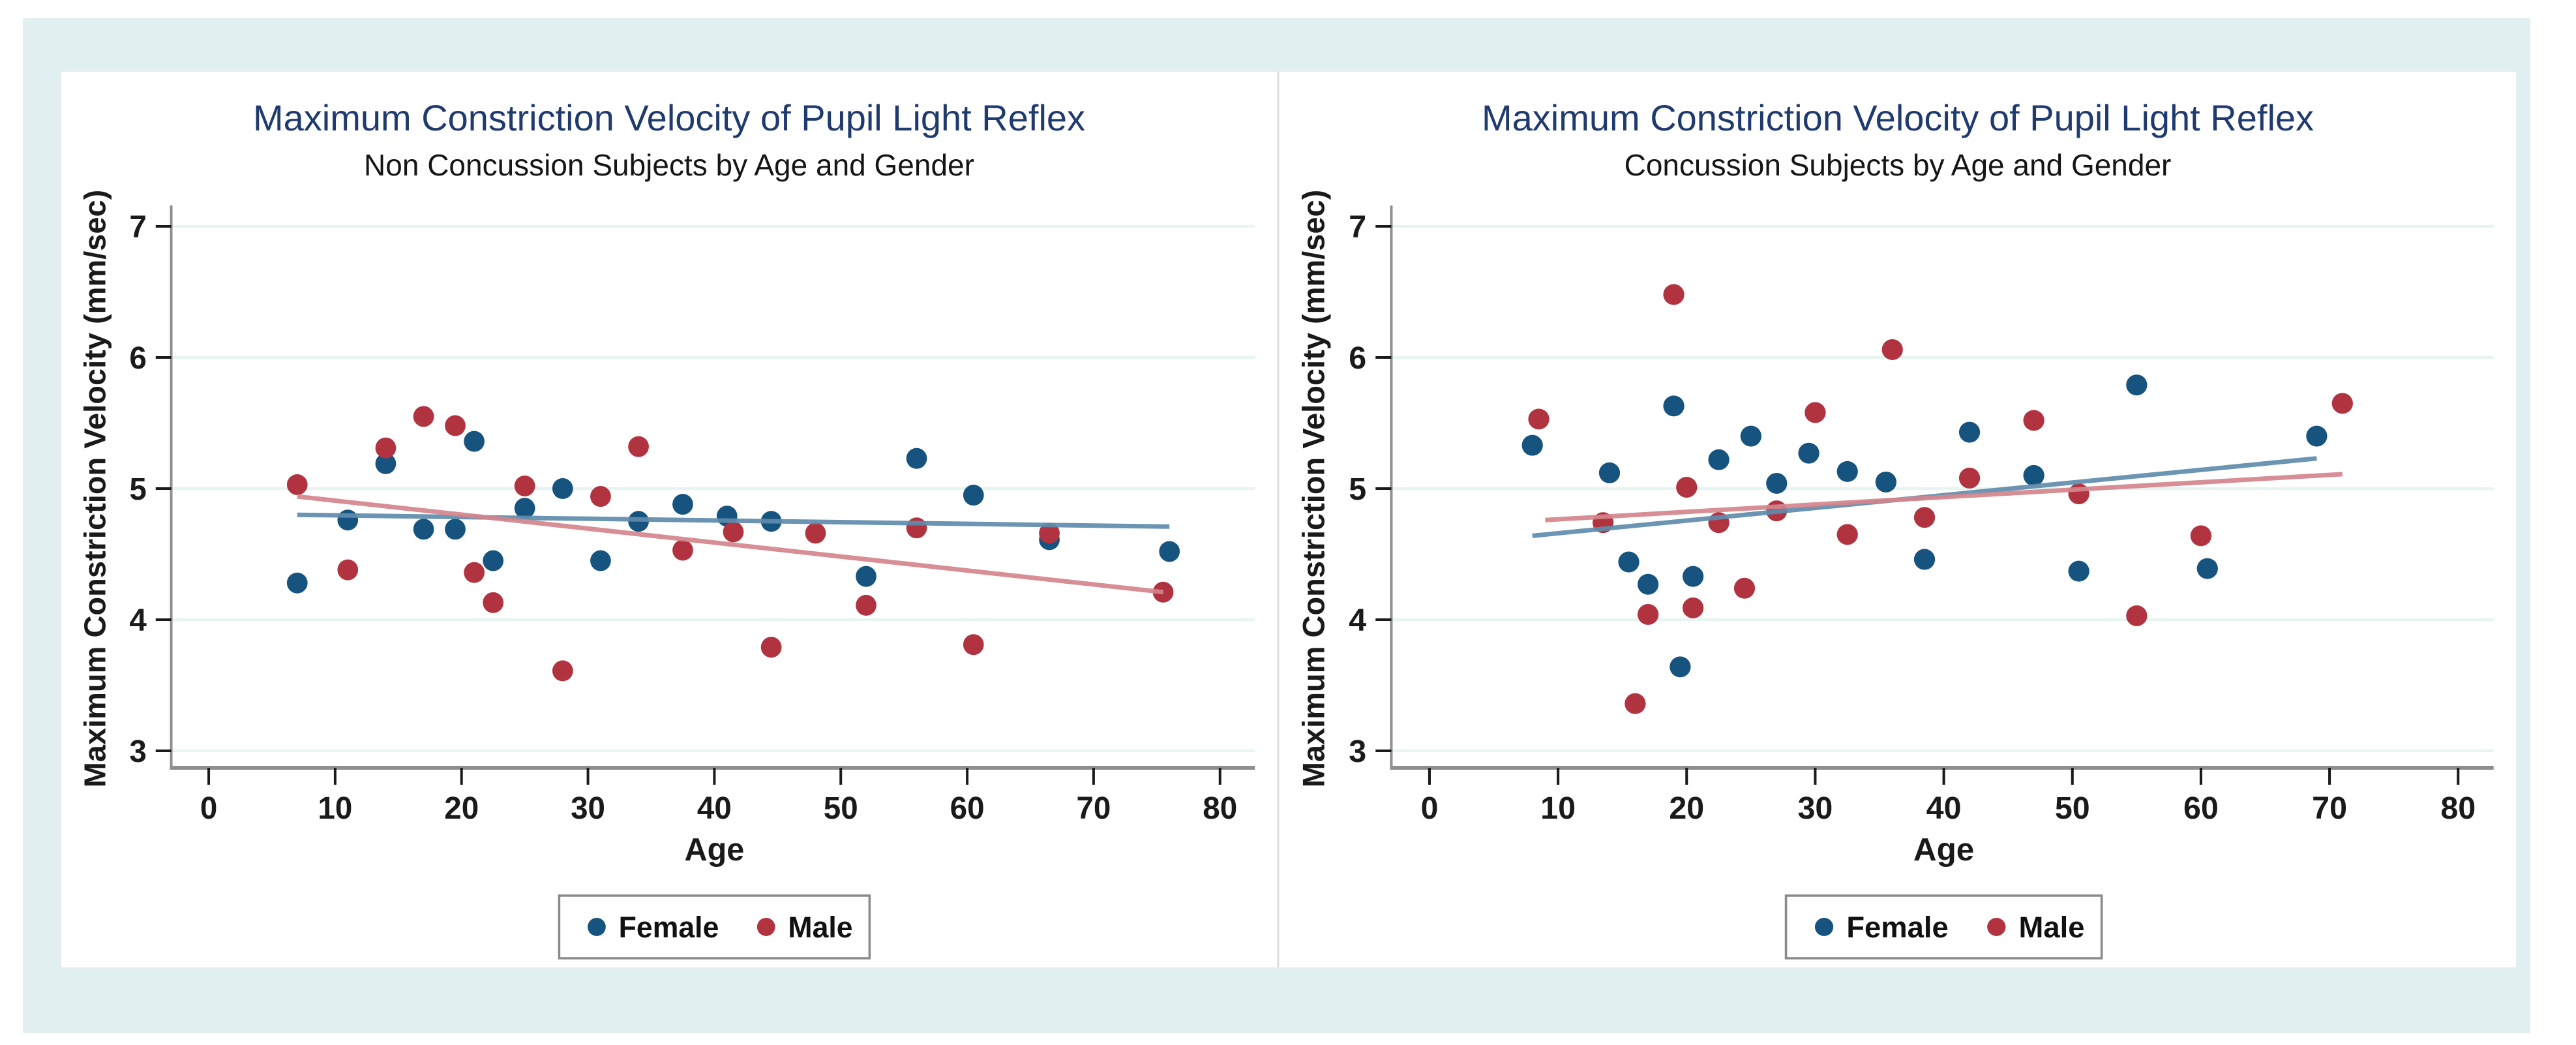 This screenshot has width=2576, height=1045. I want to click on y-tick-label: 3, so click(137, 752).